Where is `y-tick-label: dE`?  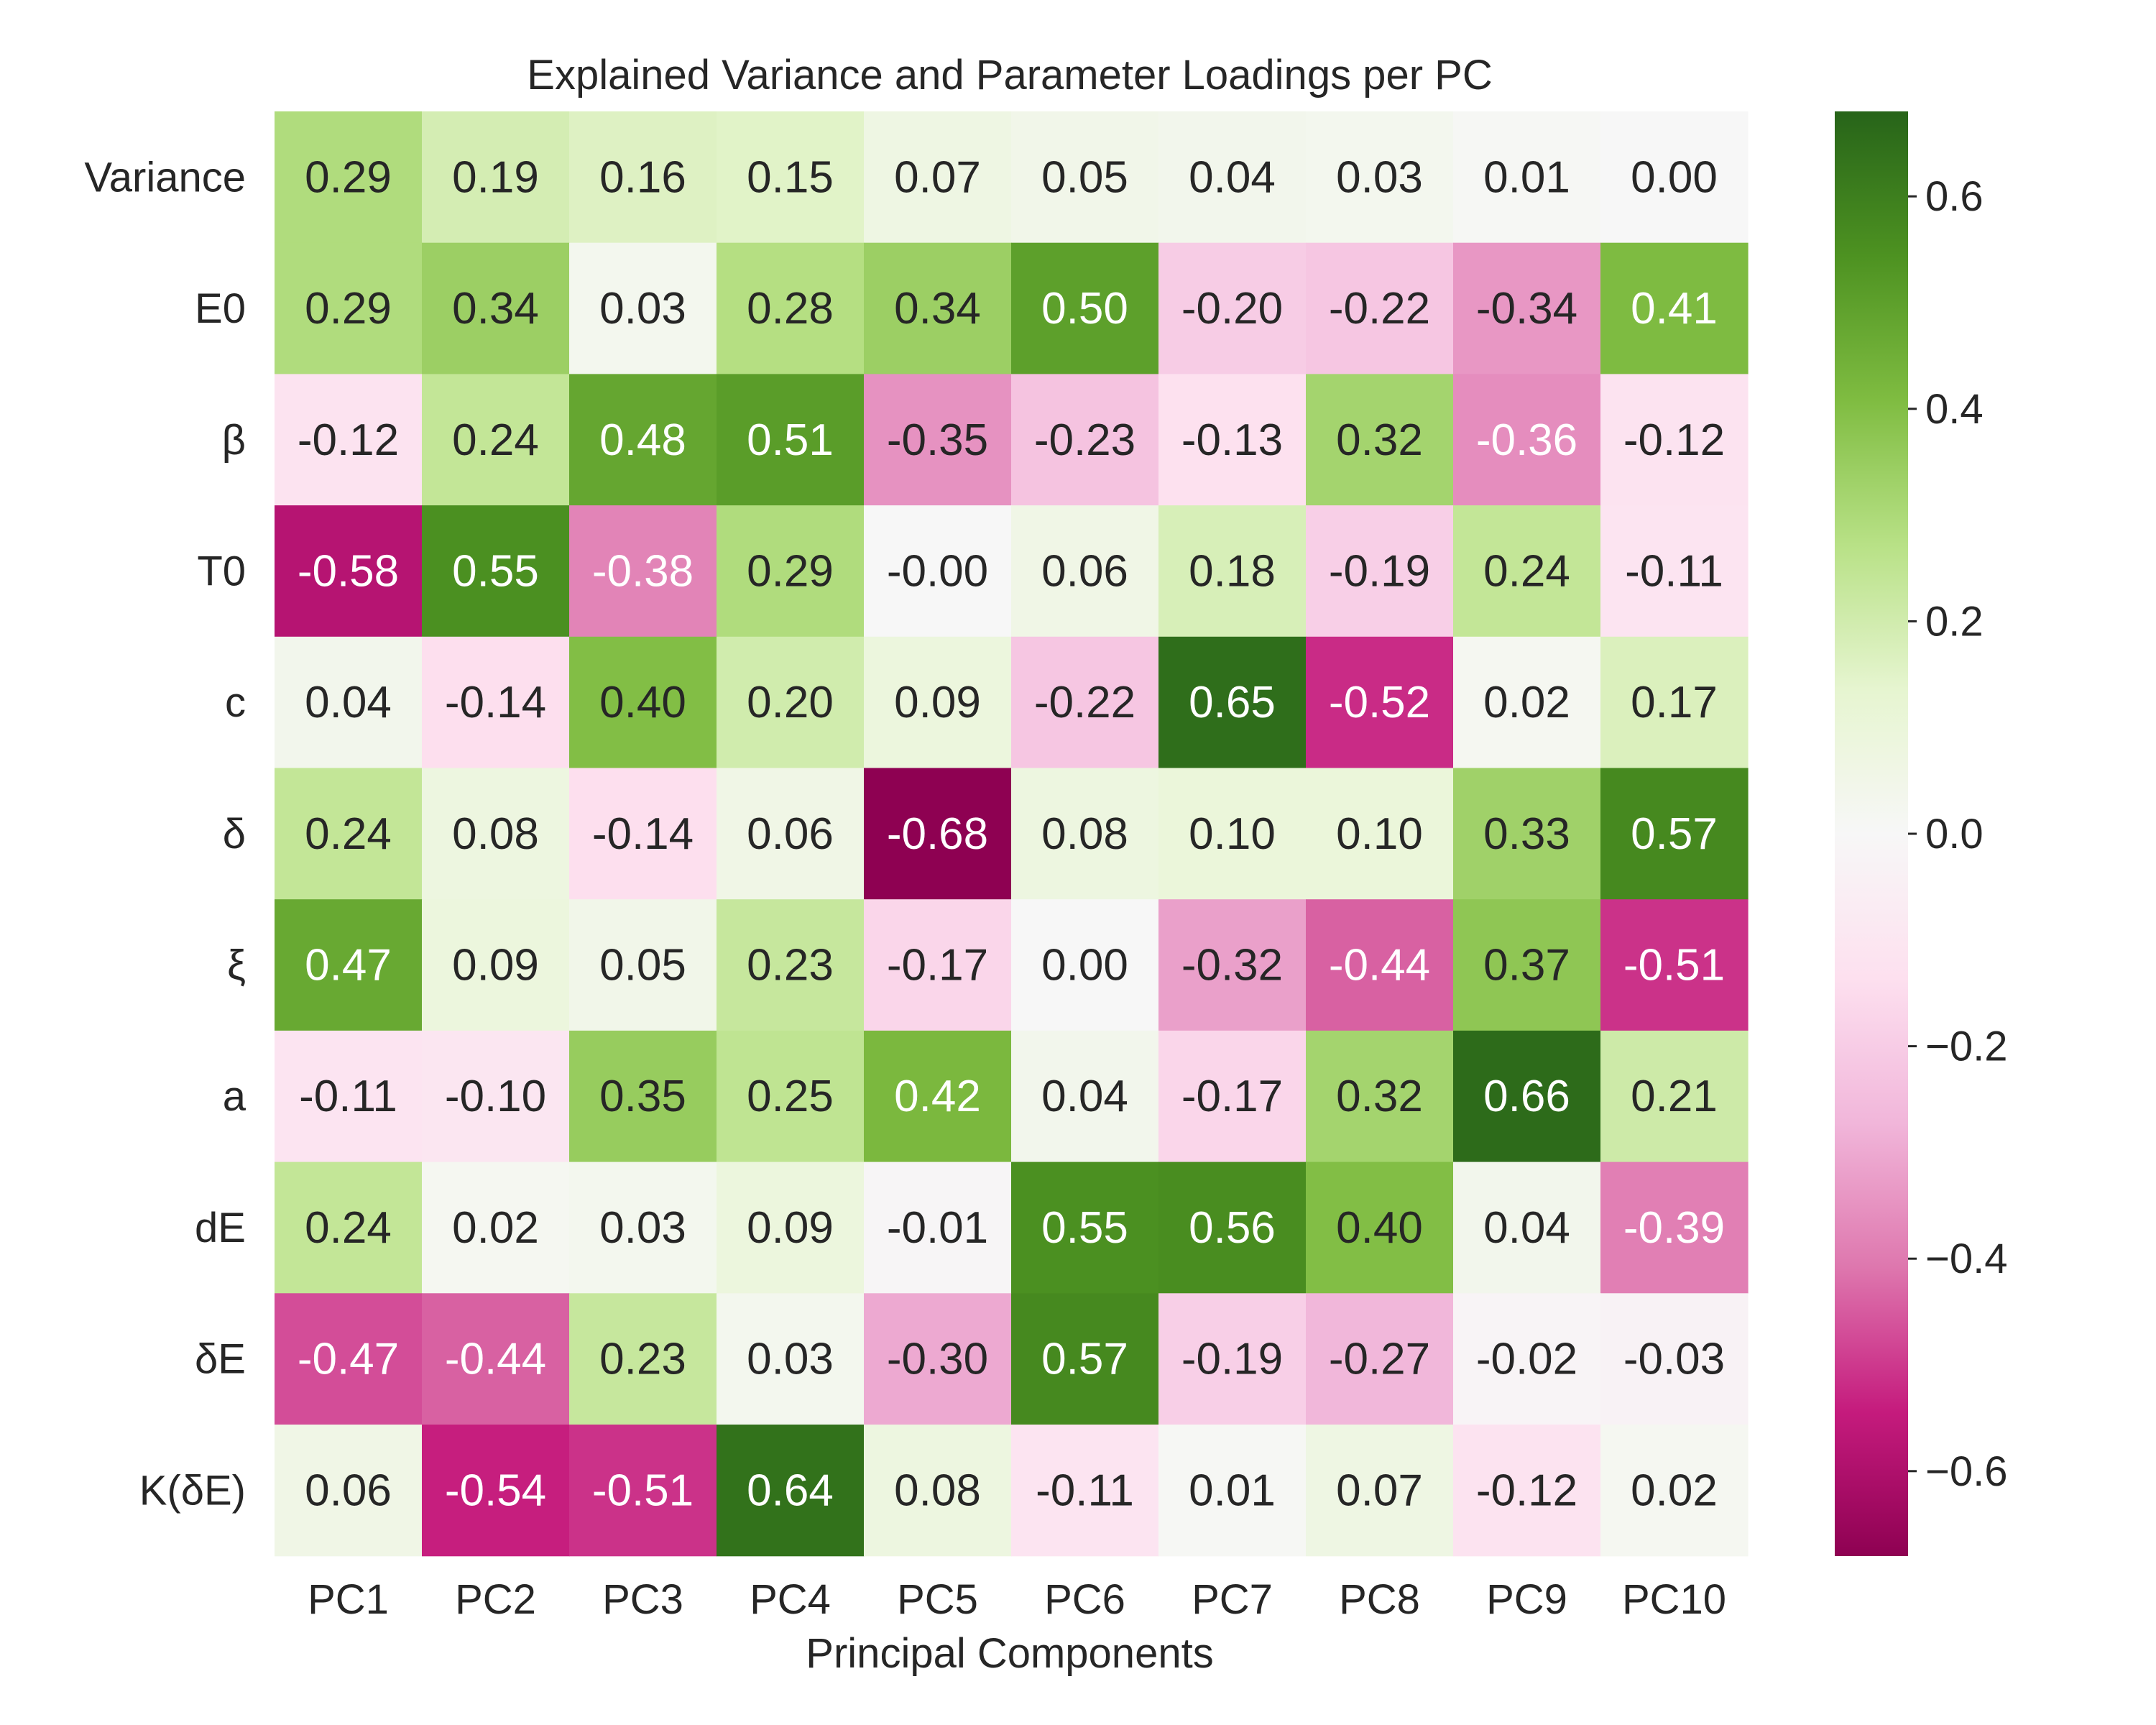 y-tick-label: dE is located at coordinates (220, 1228).